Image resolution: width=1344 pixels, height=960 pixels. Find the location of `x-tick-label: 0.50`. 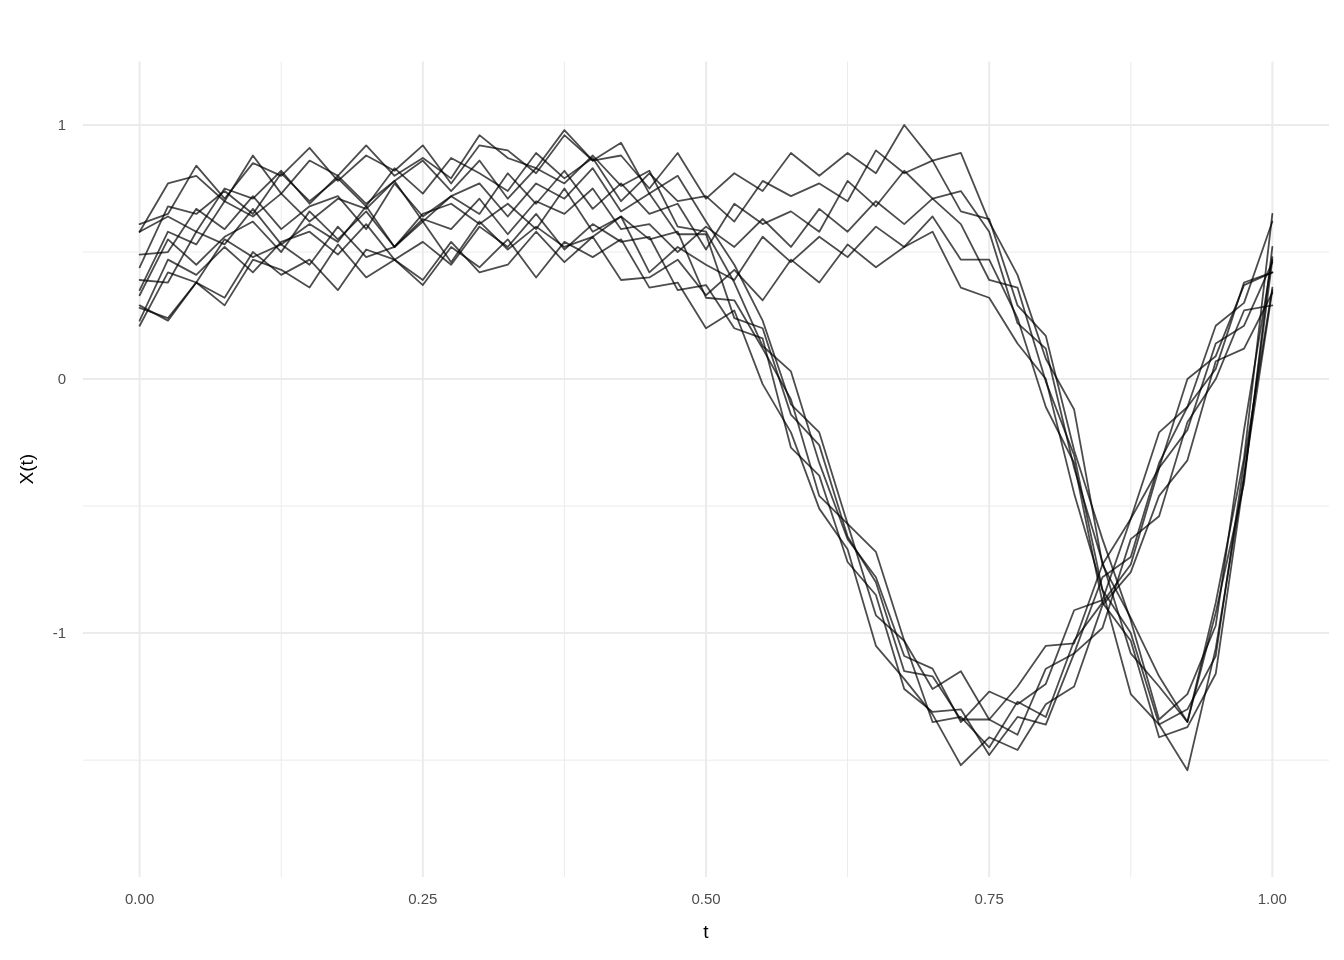

x-tick-label: 0.50 is located at coordinates (706, 898).